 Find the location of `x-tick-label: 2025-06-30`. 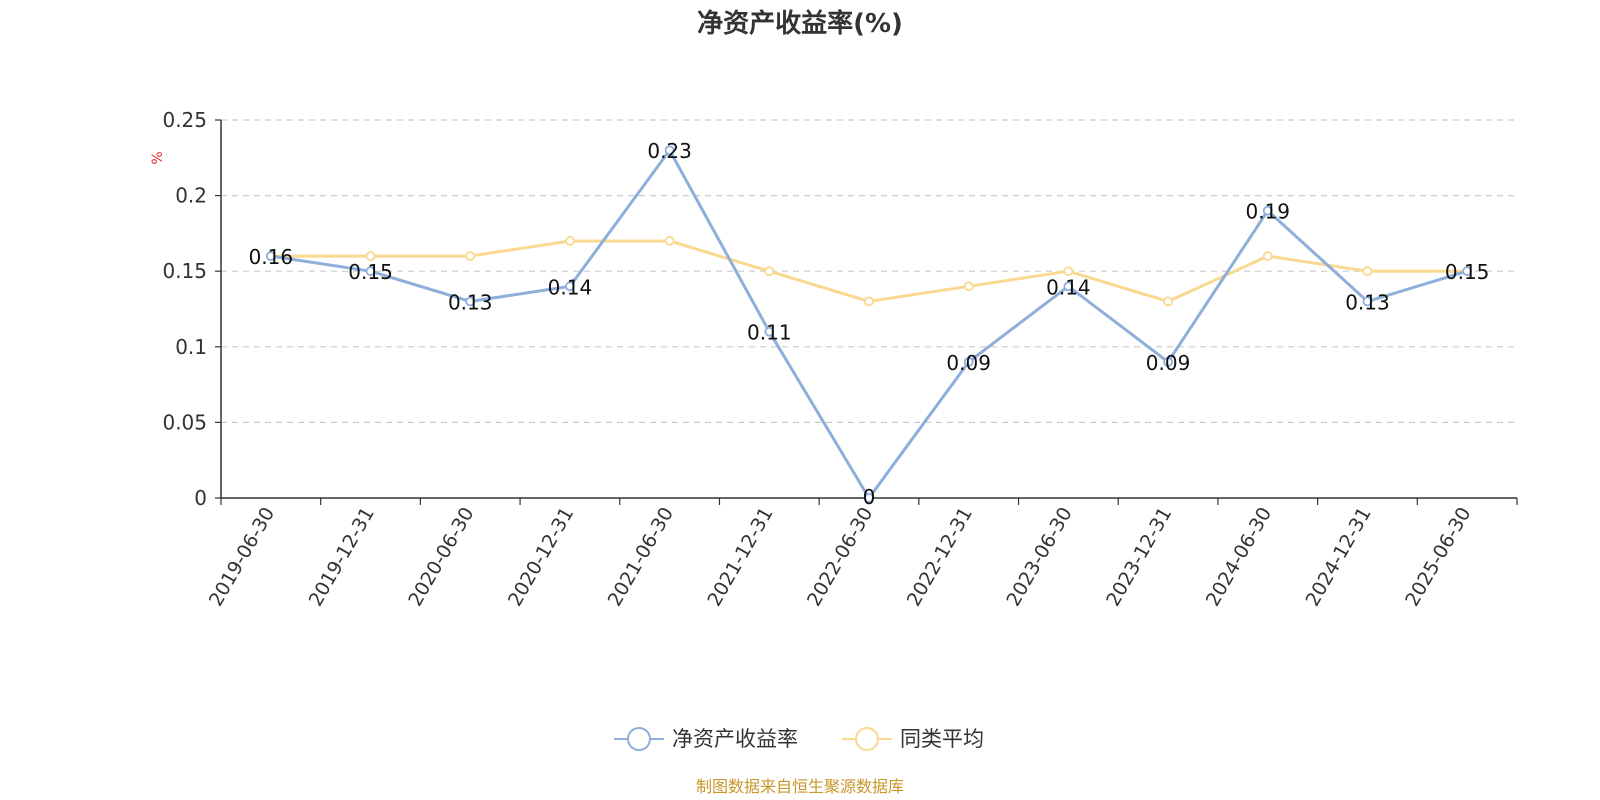

x-tick-label: 2025-06-30 is located at coordinates (1438, 557).